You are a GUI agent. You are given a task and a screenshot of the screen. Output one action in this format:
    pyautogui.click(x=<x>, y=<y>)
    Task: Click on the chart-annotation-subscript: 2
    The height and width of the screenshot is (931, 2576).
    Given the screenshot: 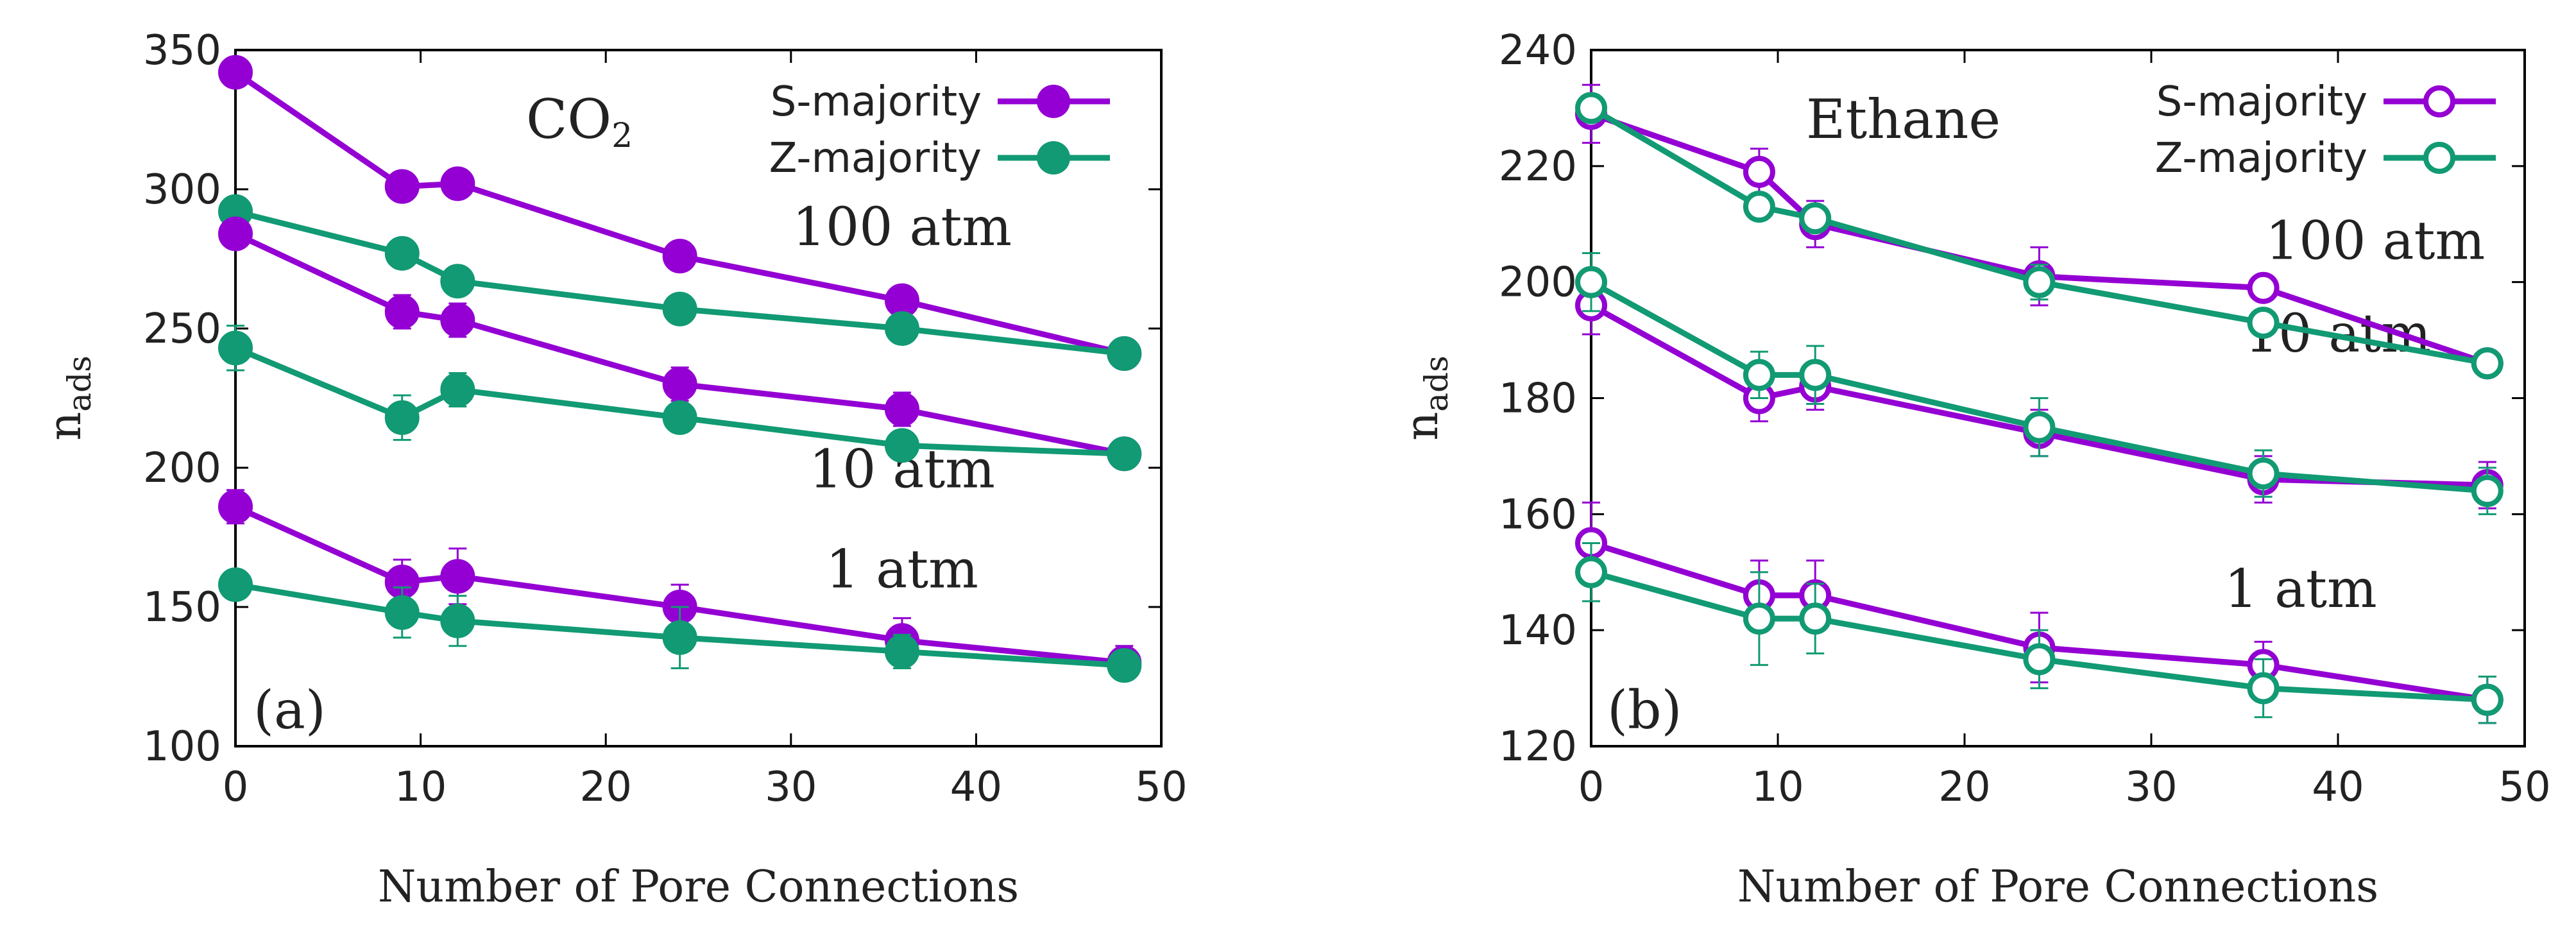 What is the action you would take?
    pyautogui.click(x=622, y=136)
    